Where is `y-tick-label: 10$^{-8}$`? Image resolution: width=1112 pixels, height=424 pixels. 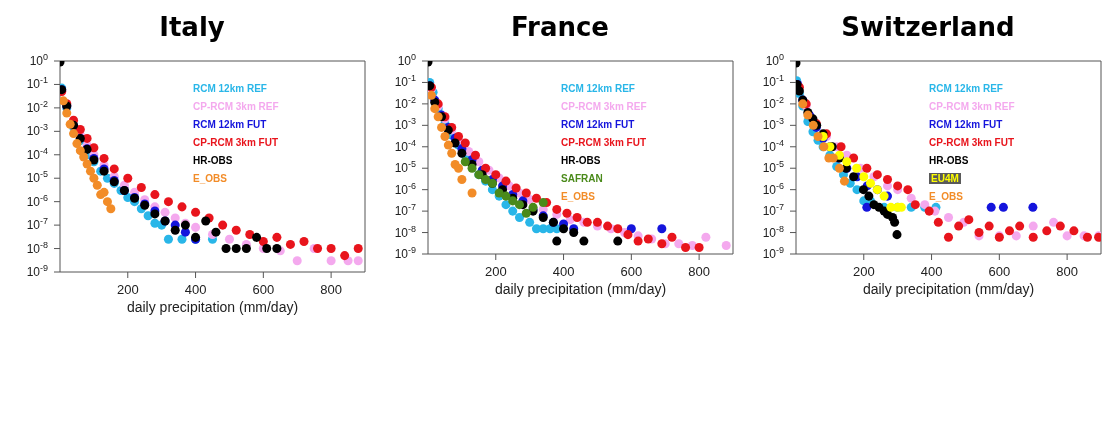 y-tick-label: 10$^{-8}$ is located at coordinates (37, 247).